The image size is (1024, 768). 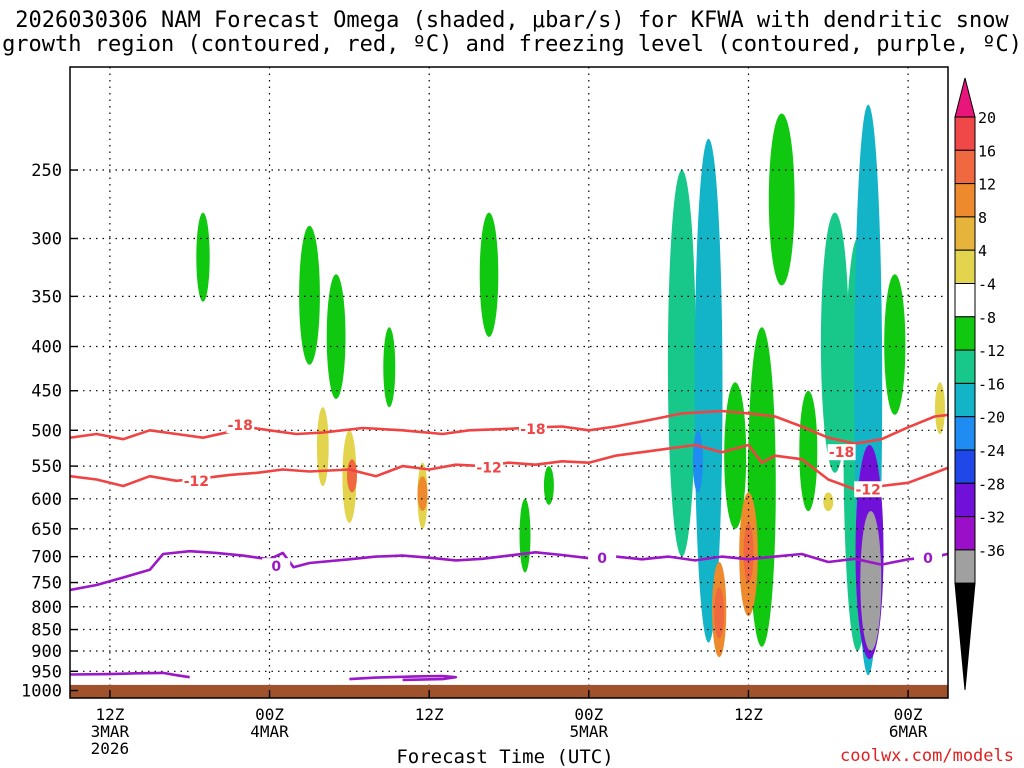 I want to click on terrain-ground, so click(x=509, y=691).